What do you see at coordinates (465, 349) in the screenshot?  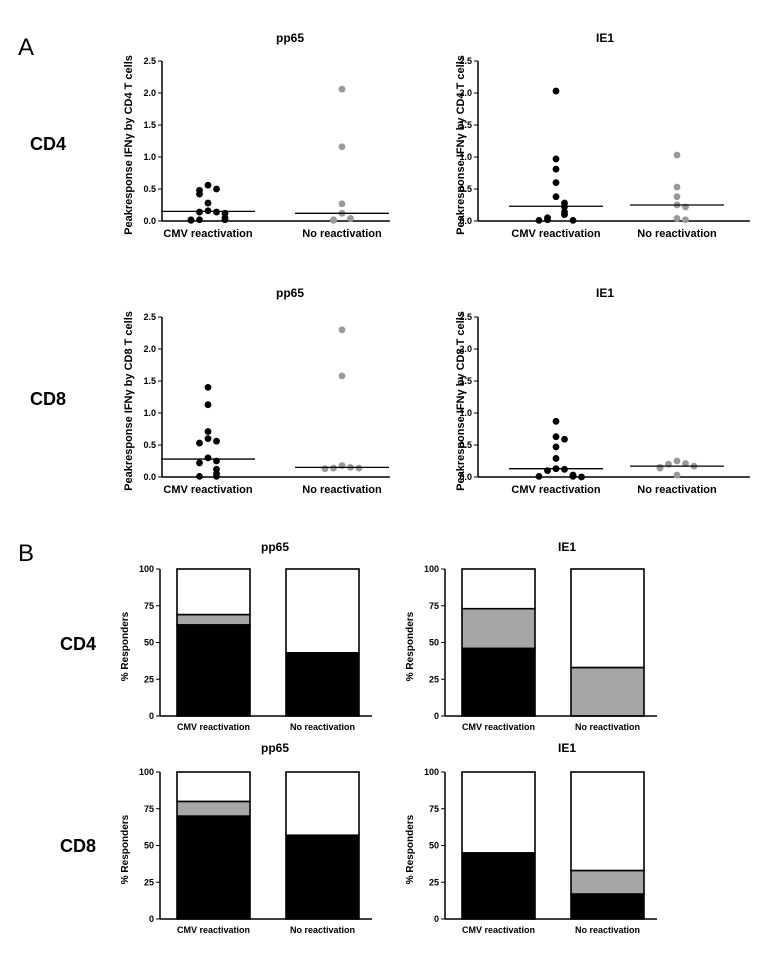 I see `y-tick-label: 2.0` at bounding box center [465, 349].